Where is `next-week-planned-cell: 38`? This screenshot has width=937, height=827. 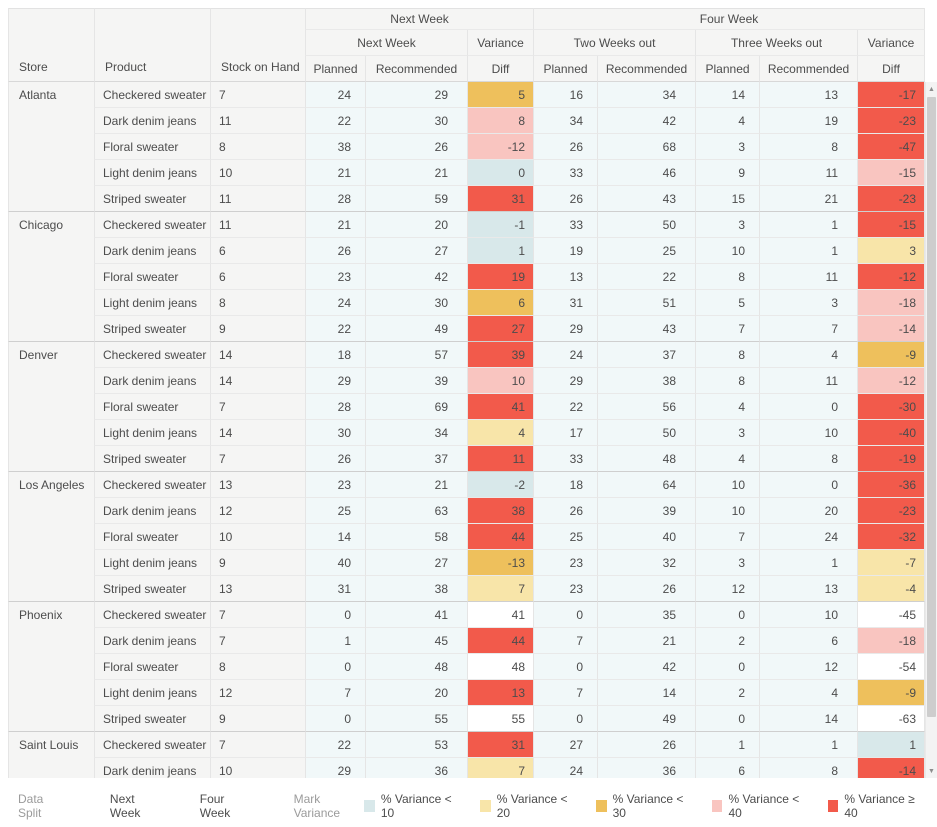
next-week-planned-cell: 38 is located at coordinates (335, 147).